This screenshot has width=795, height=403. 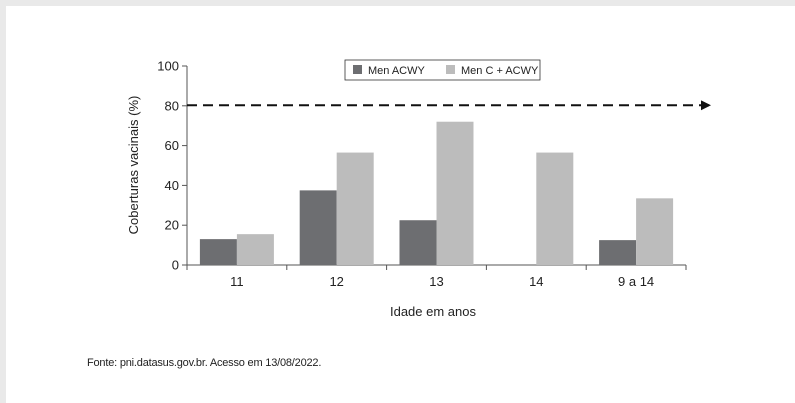 What do you see at coordinates (500, 71) in the screenshot?
I see `legend-label-men-c-acwy: Men C + ACWY` at bounding box center [500, 71].